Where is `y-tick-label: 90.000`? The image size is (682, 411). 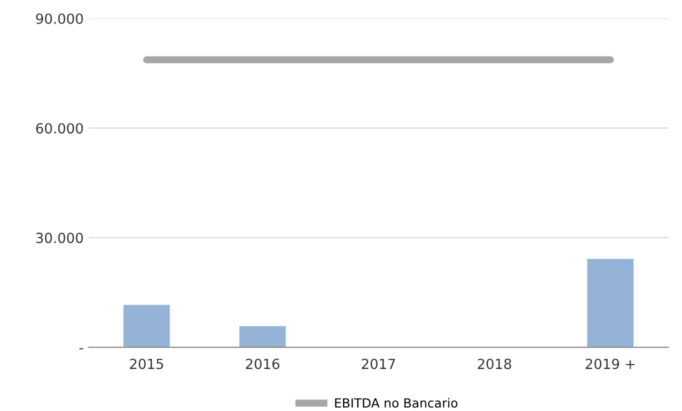 y-tick-label: 90.000 is located at coordinates (59, 18).